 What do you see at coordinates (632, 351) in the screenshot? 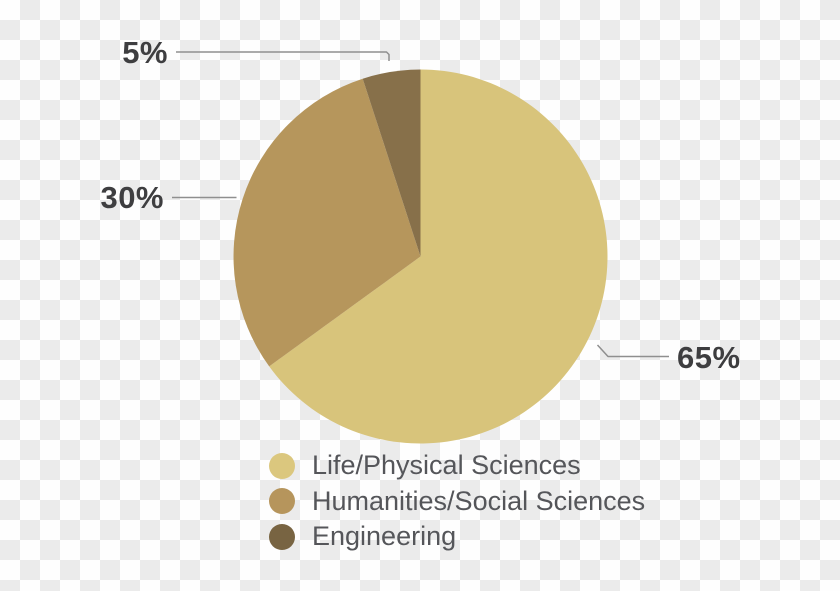
I see `leader-line-65pct` at bounding box center [632, 351].